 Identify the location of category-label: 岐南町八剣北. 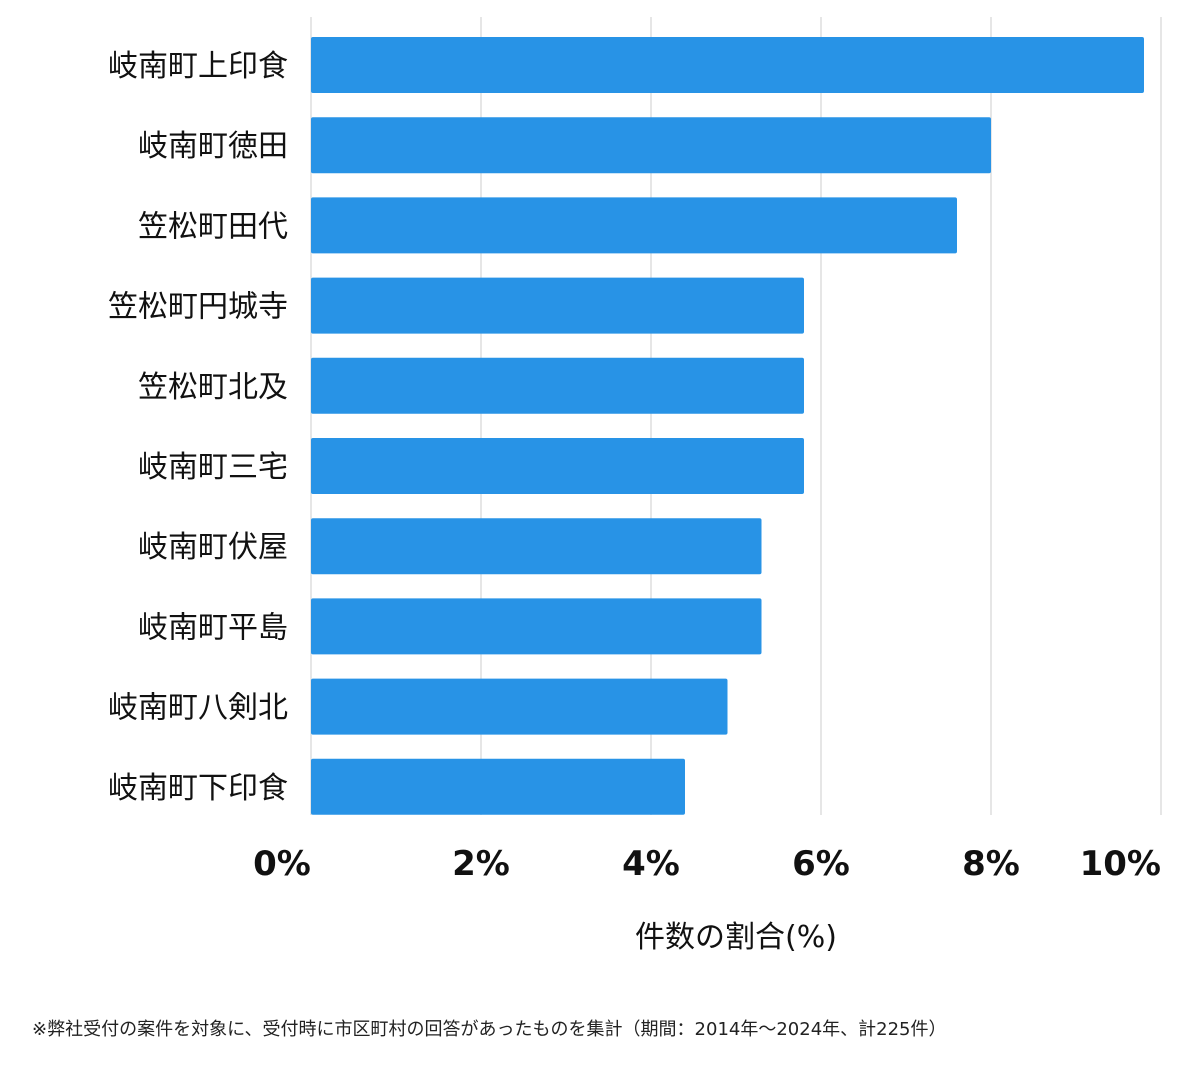
(198, 708).